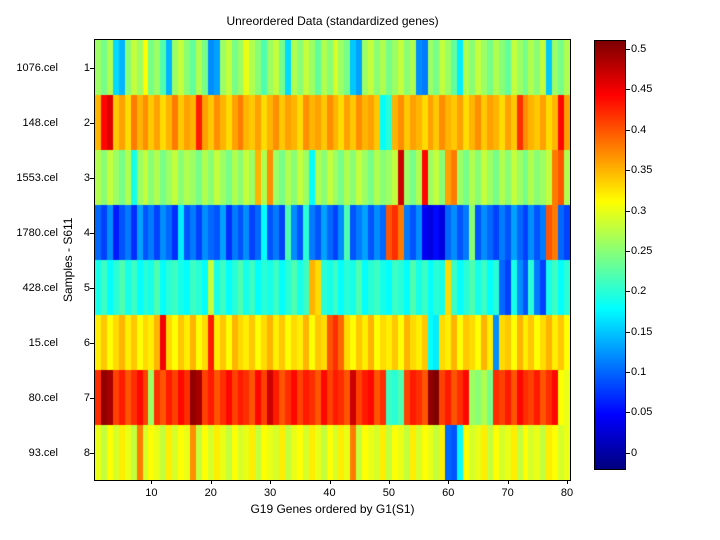 The height and width of the screenshot is (540, 720). Describe the element at coordinates (86, 287) in the screenshot. I see `y-tick-label: 5` at that location.